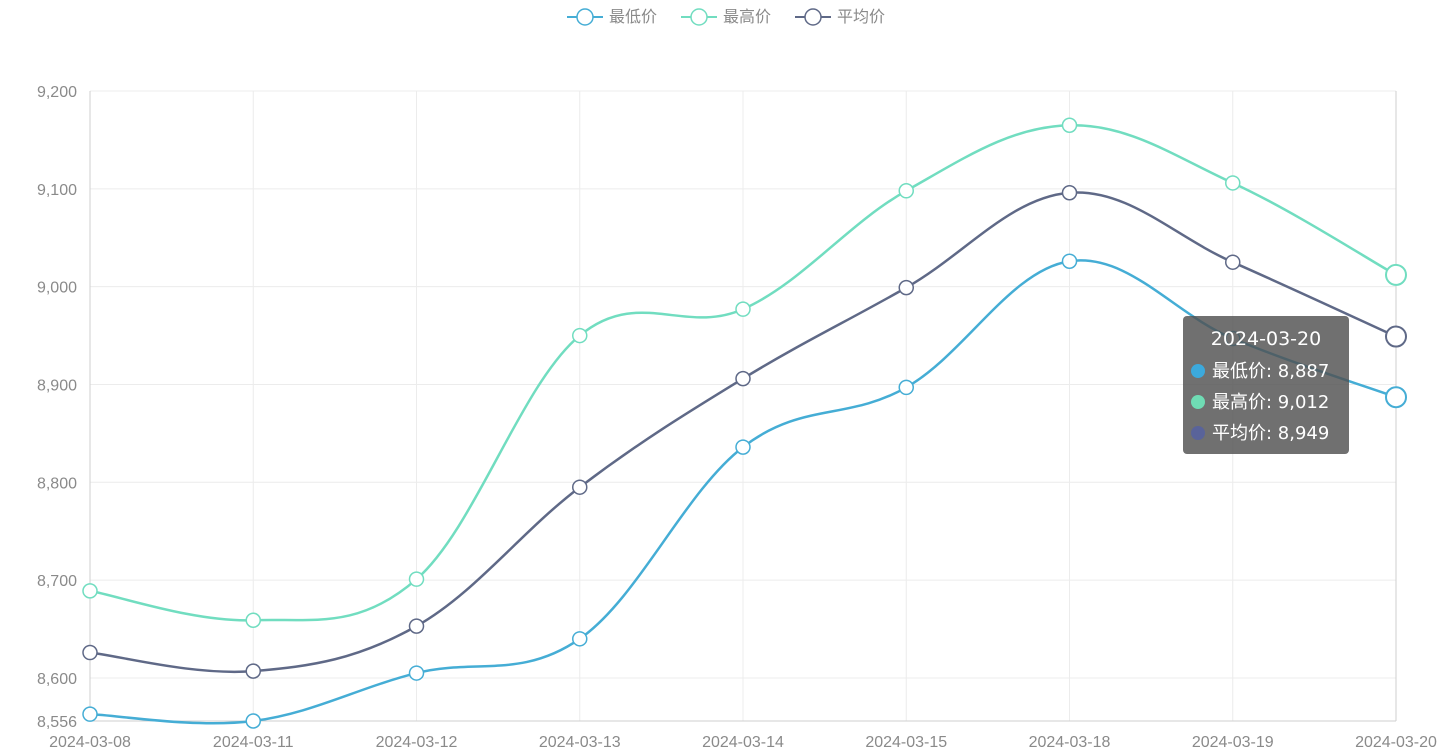 This screenshot has height=756, width=1456. Describe the element at coordinates (1396, 742) in the screenshot. I see `x-tick-label-8: 2024-03-20` at that location.